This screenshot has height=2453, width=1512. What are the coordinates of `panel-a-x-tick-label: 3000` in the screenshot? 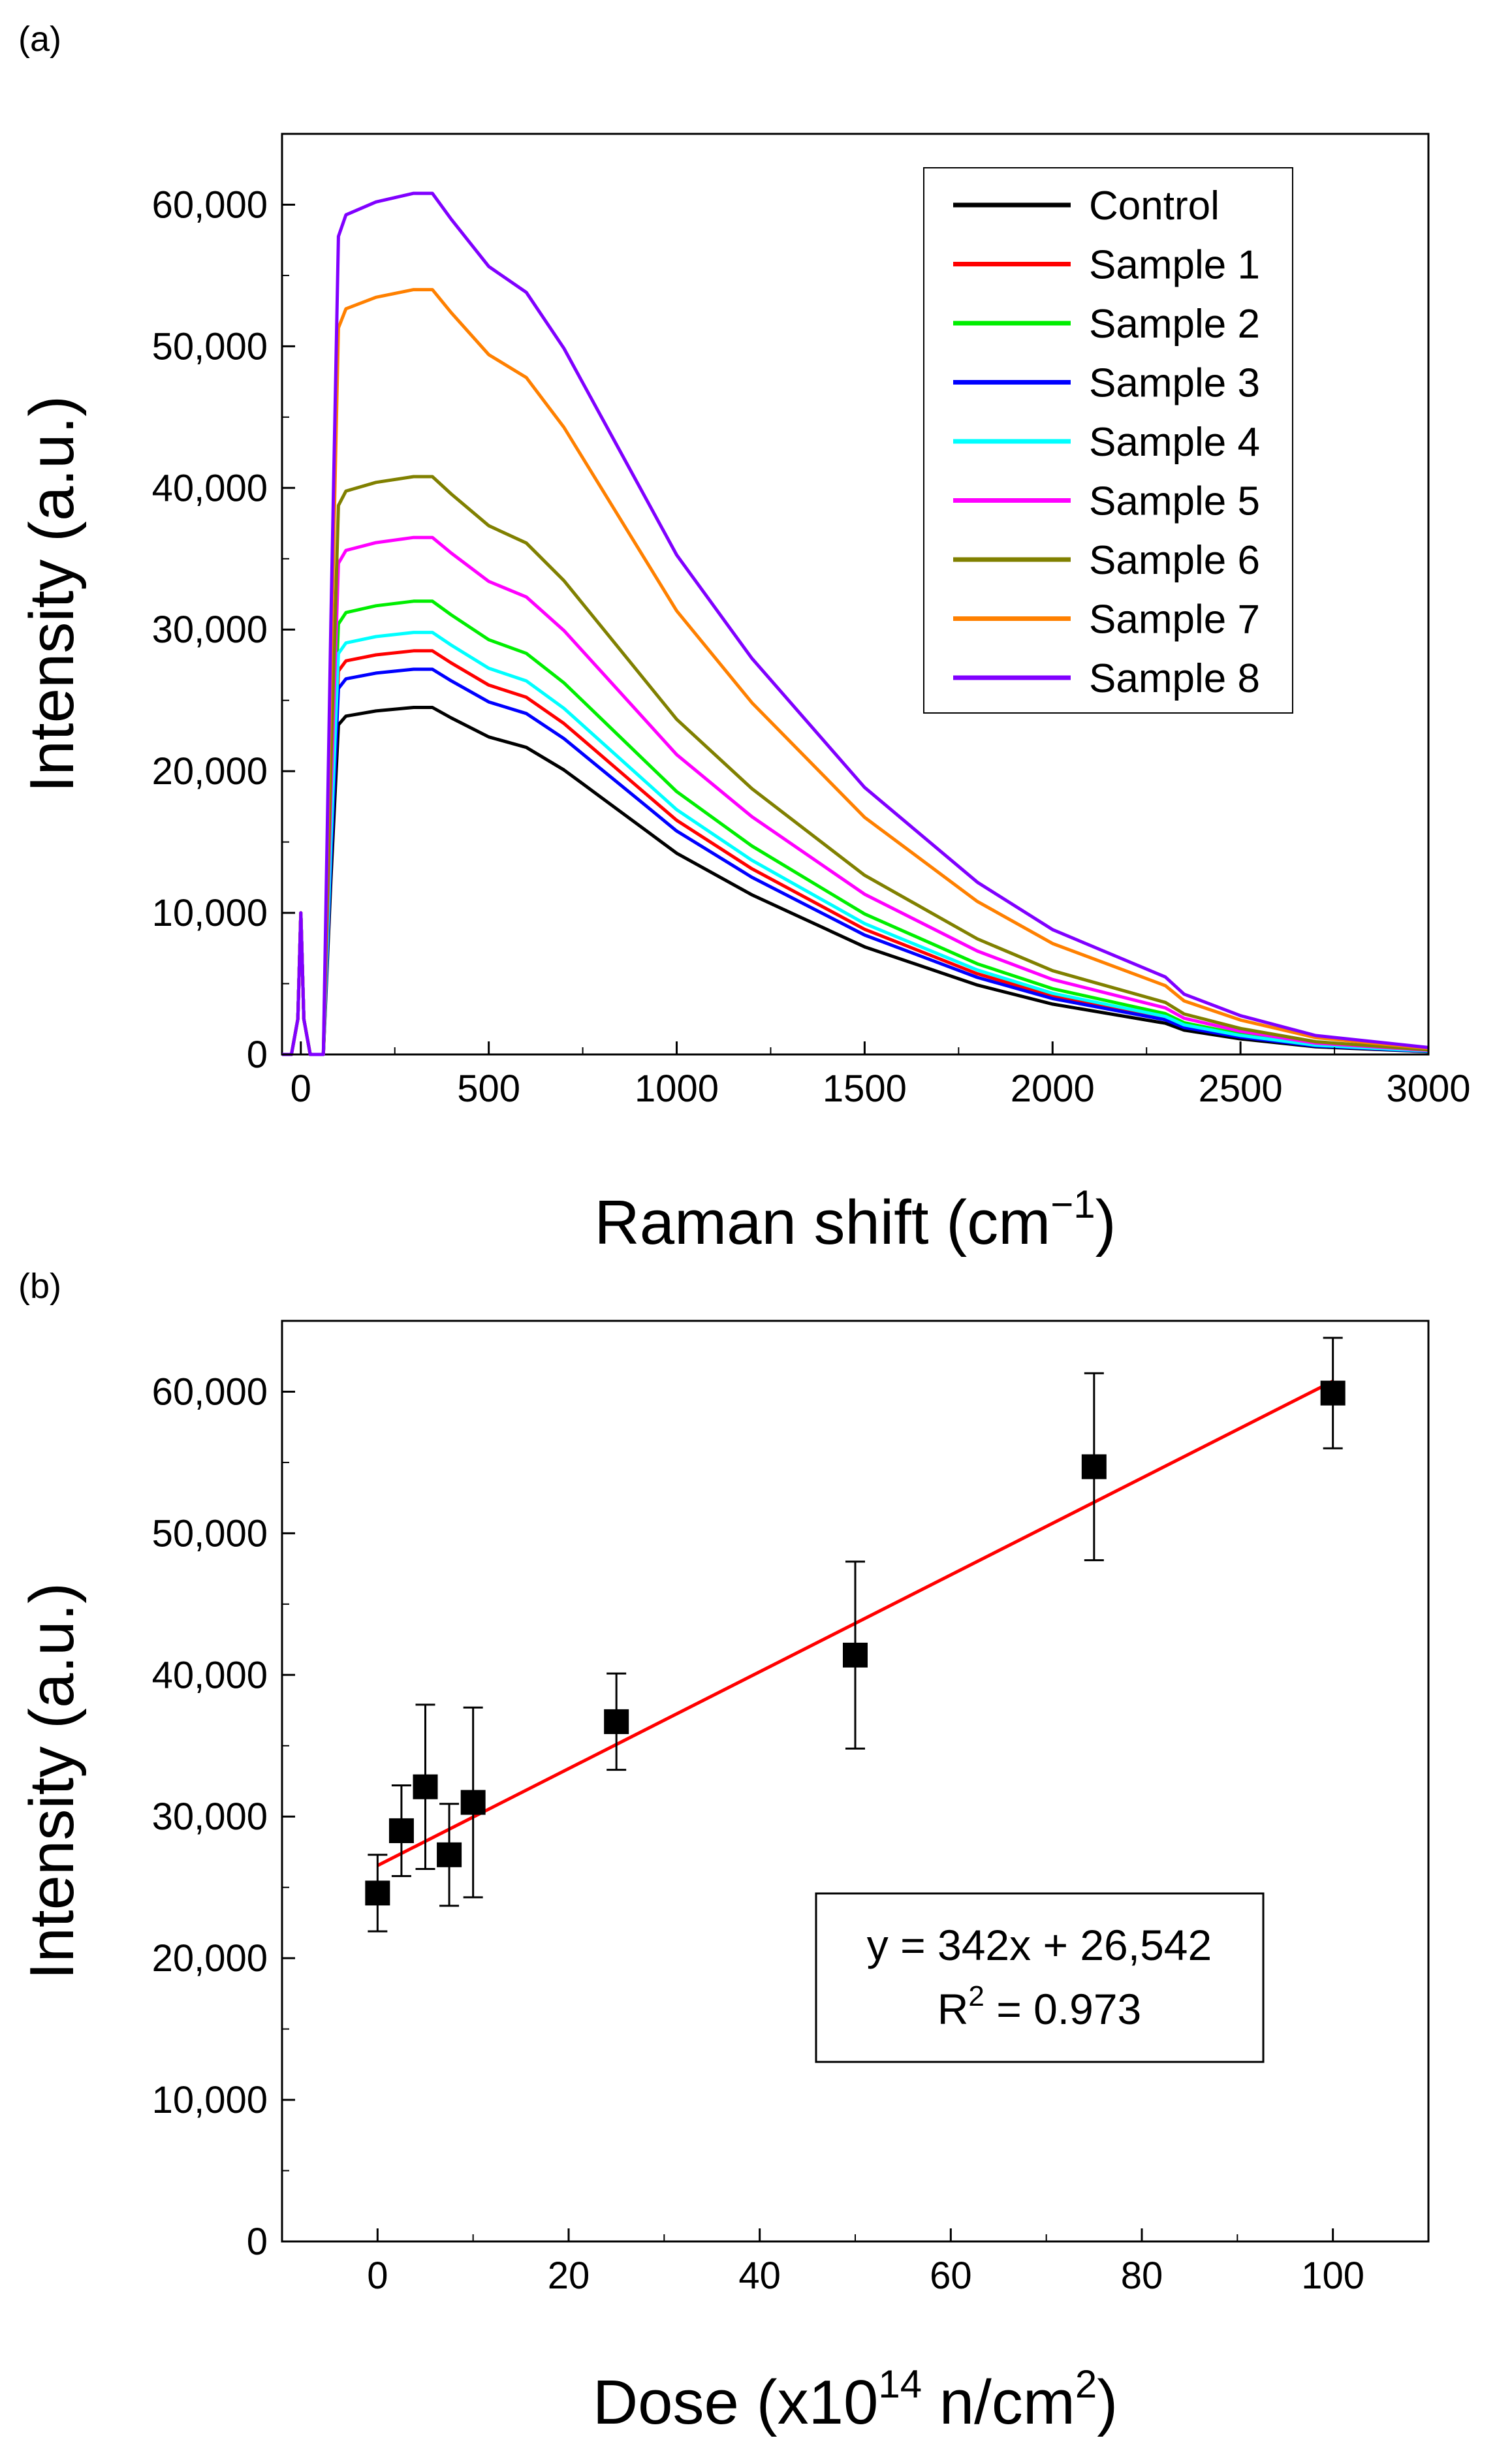 It's located at (1428, 1089).